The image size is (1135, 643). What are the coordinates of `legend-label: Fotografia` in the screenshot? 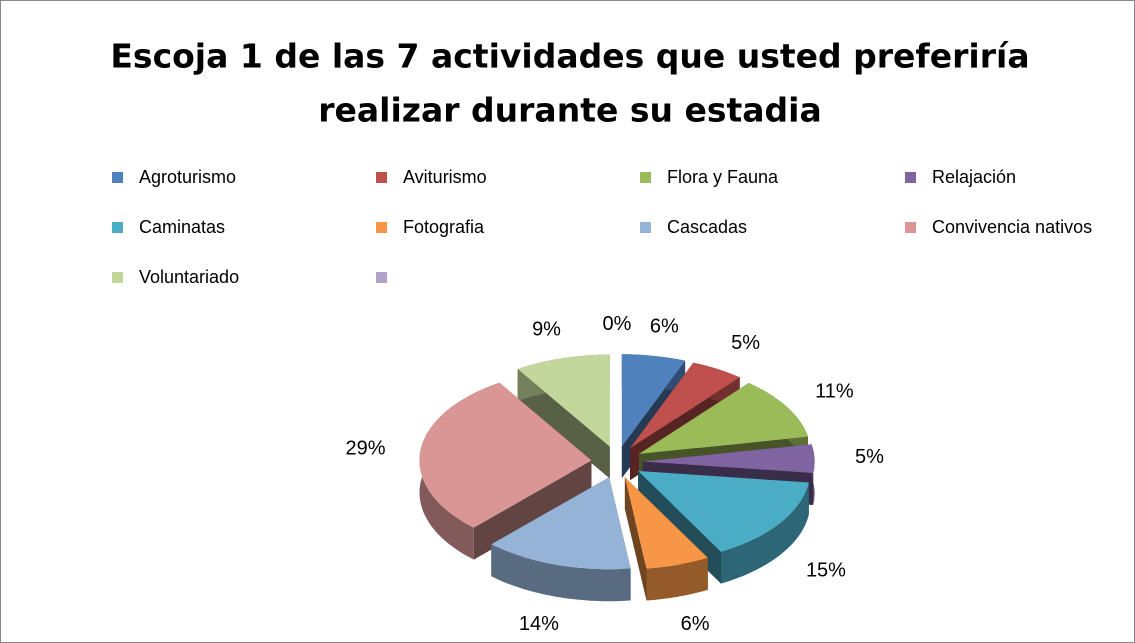 It's located at (444, 227).